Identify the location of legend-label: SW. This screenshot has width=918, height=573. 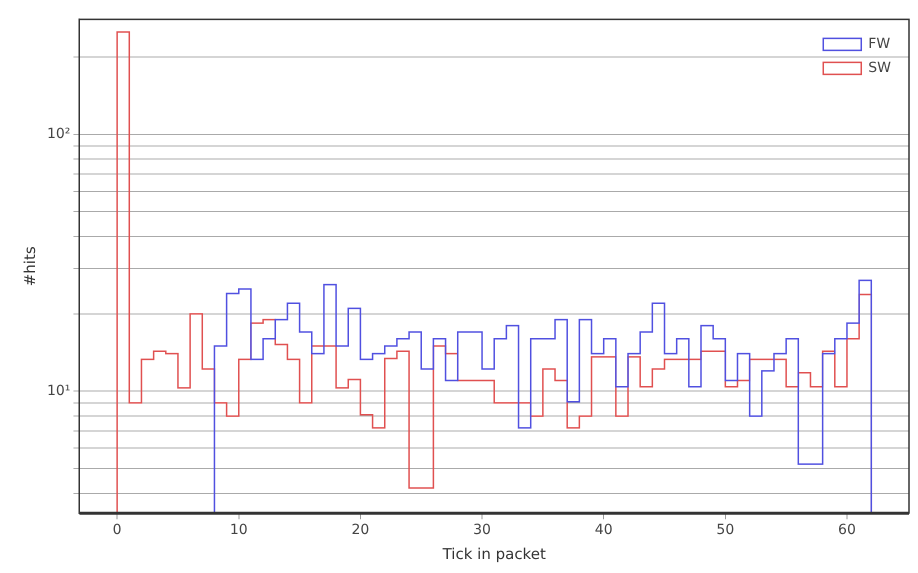
(880, 68).